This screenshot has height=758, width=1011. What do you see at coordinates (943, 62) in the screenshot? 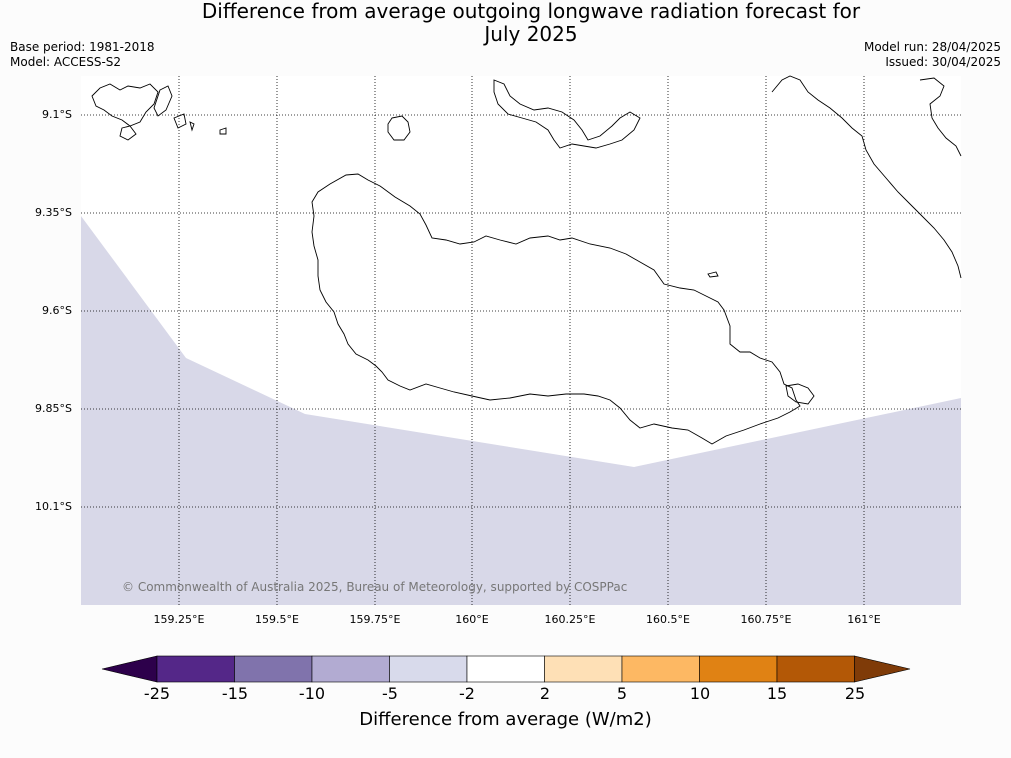
I see `issued-date: Issued: 30/04/2025` at bounding box center [943, 62].